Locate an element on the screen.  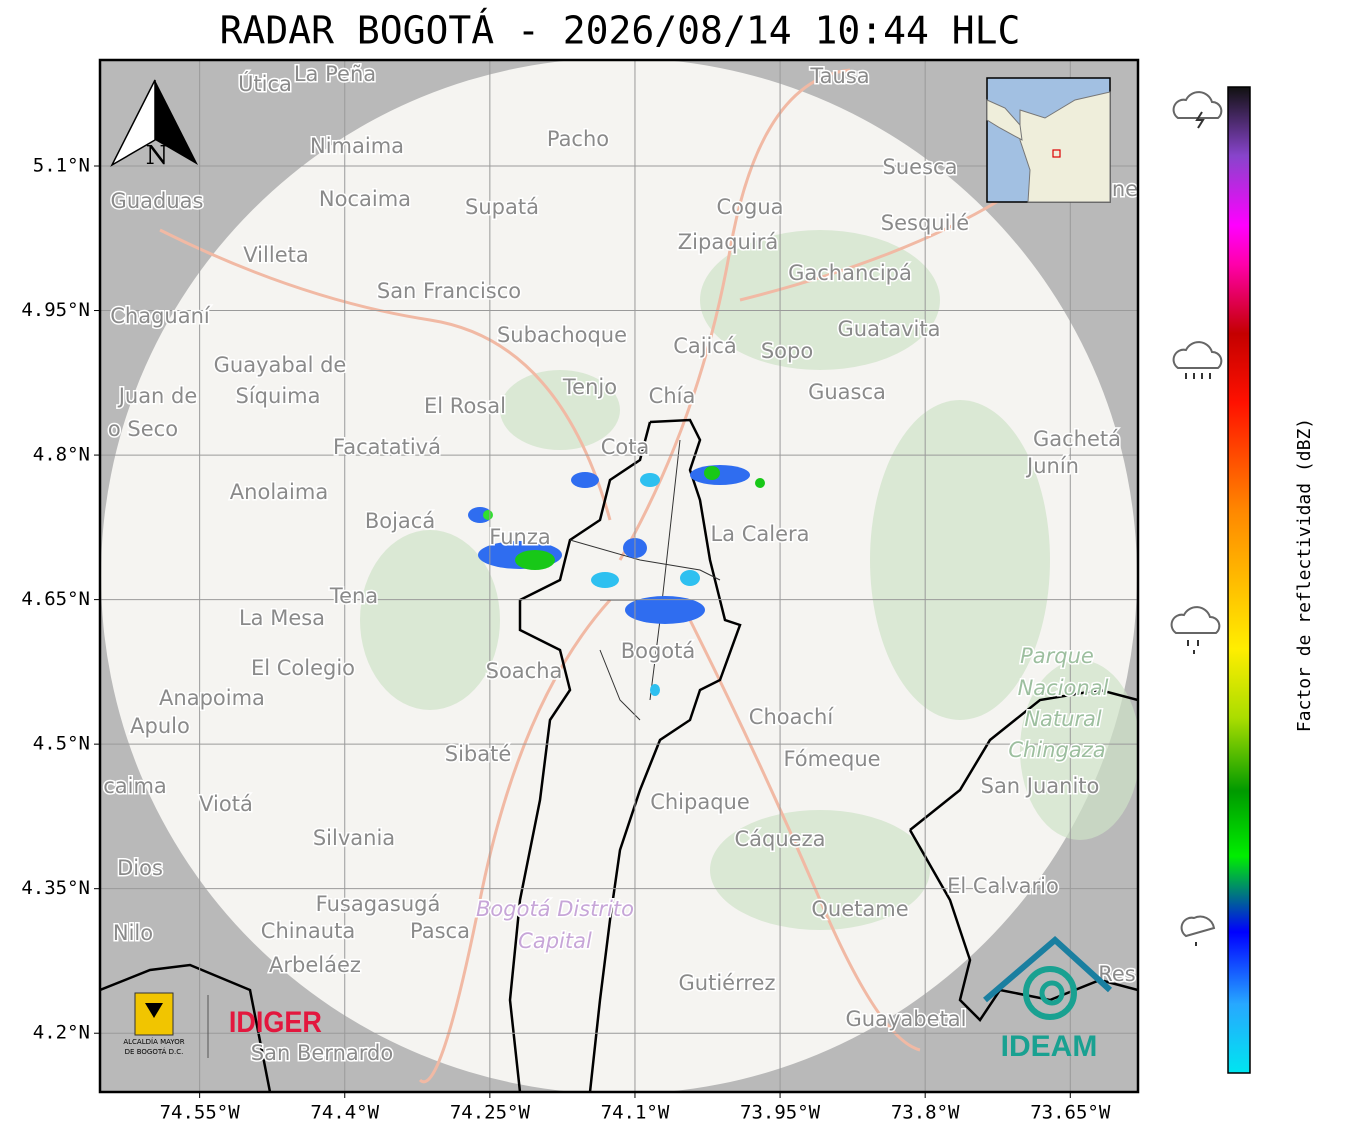
place-label: Tenjo is located at coordinates (589, 387).